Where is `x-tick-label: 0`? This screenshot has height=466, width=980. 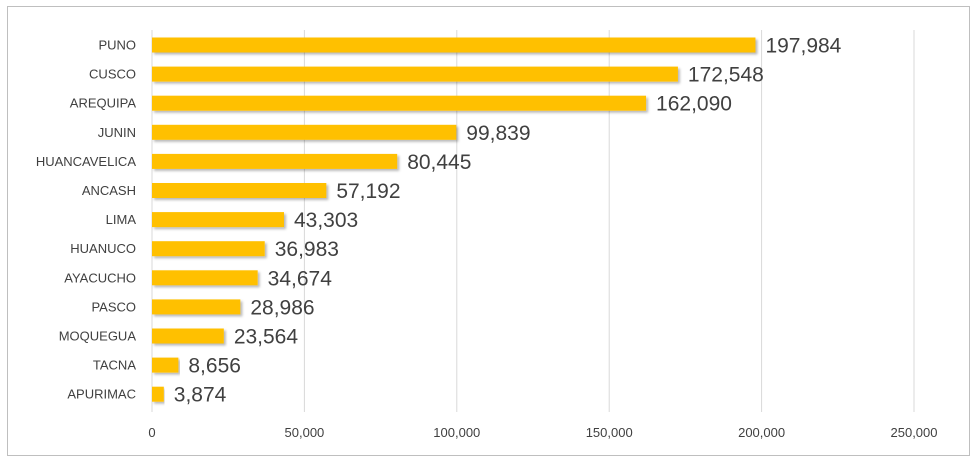 x-tick-label: 0 is located at coordinates (151, 432).